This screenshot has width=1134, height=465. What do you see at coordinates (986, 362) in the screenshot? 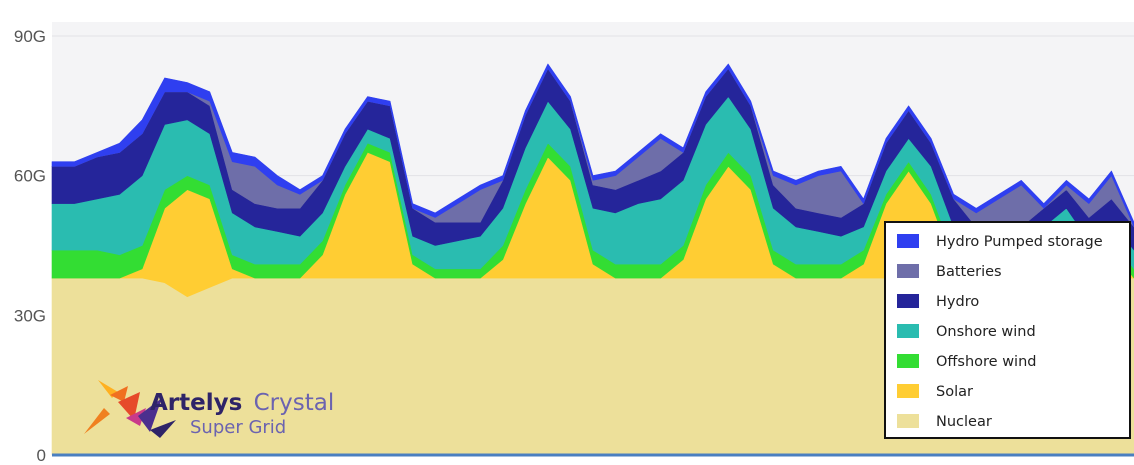
I see `legend-label-offshore-wind: Offshore wind` at bounding box center [986, 362].